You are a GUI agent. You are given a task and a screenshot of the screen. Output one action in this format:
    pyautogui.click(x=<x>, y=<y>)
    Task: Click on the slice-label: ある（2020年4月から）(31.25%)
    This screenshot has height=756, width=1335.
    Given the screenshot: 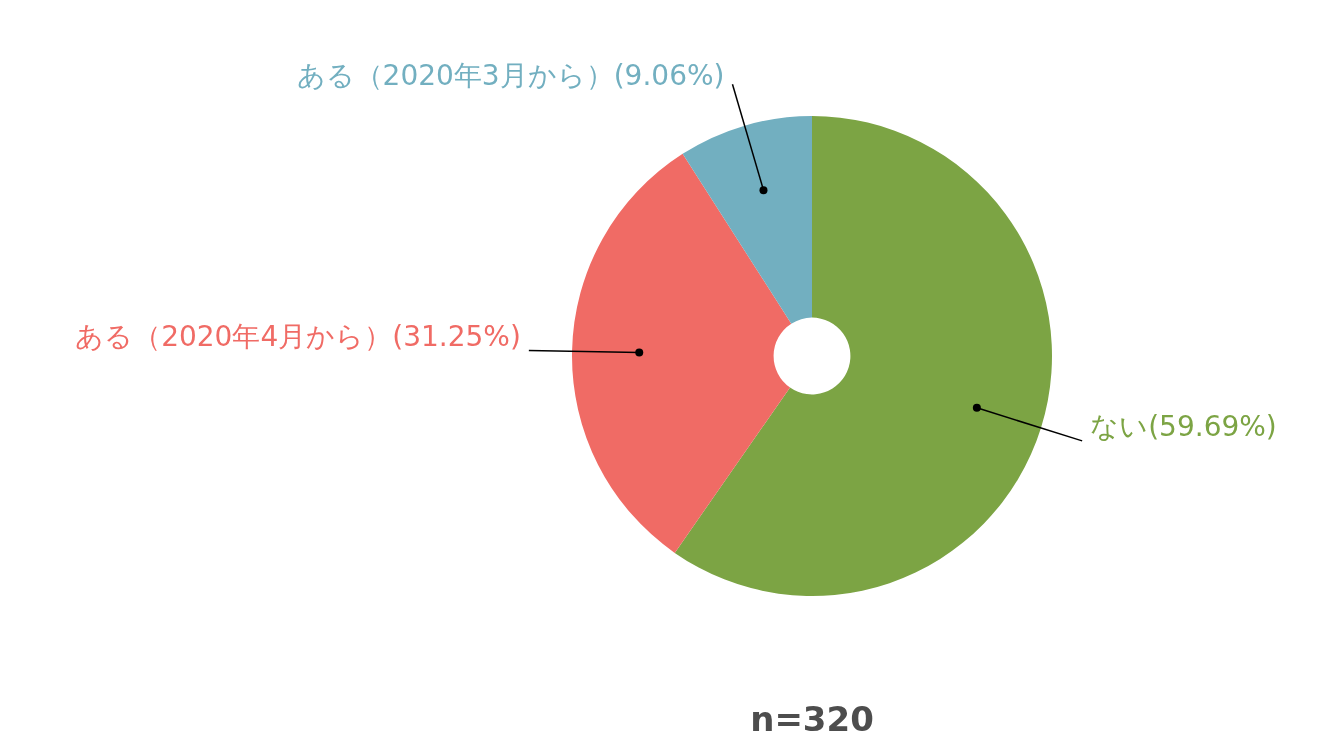 What is the action you would take?
    pyautogui.click(x=298, y=336)
    